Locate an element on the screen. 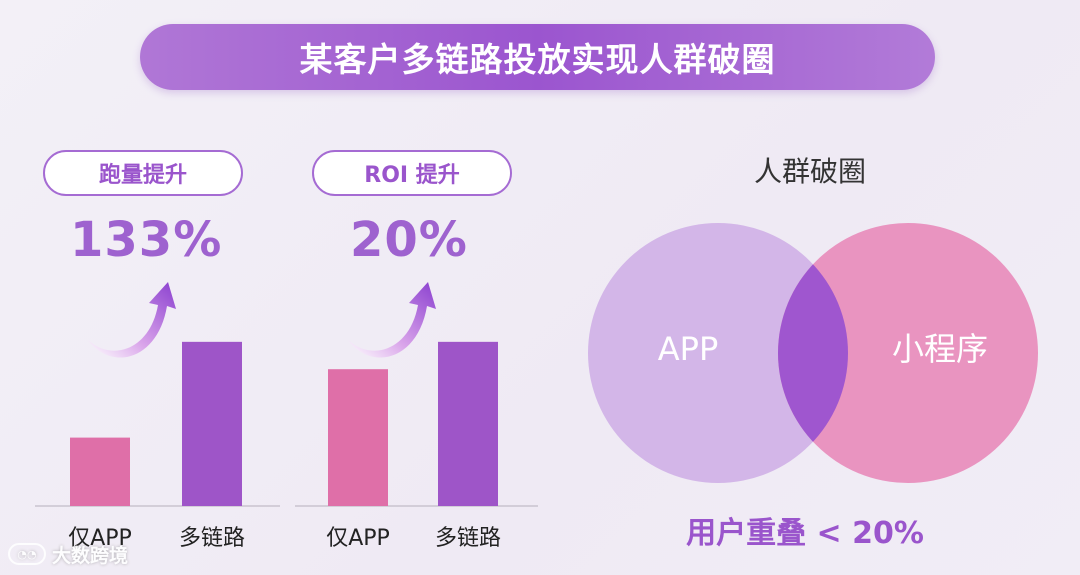 This screenshot has width=1080, height=575. venn-label-miniprogram: 小程序 is located at coordinates (940, 349).